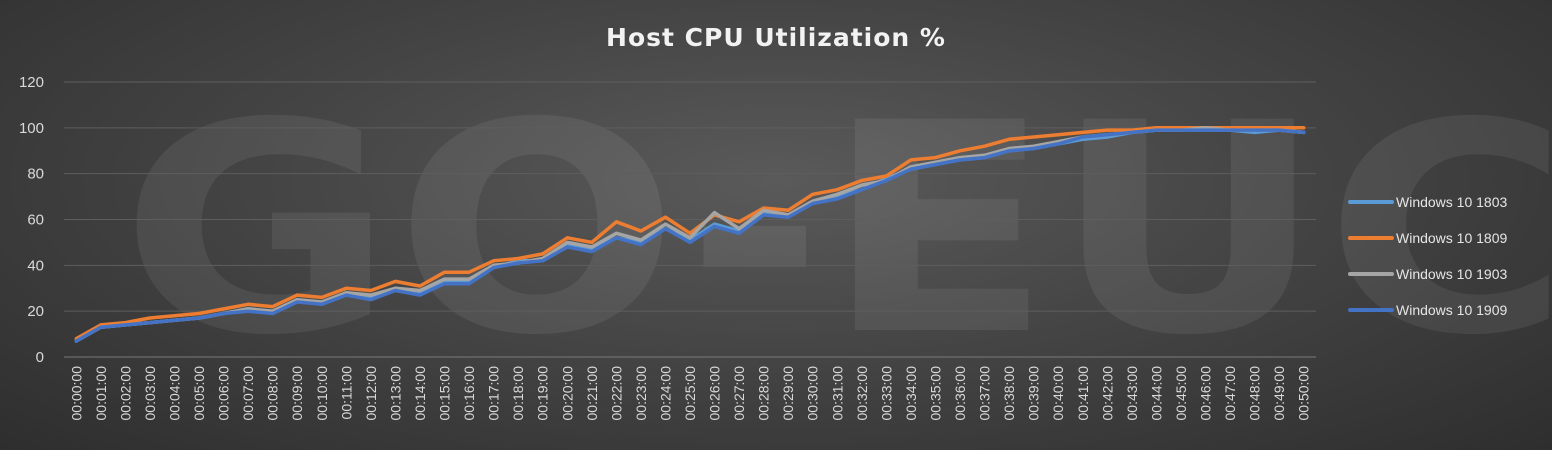  Describe the element at coordinates (1452, 202) in the screenshot. I see `legend-label: Windows 10 1803` at that location.